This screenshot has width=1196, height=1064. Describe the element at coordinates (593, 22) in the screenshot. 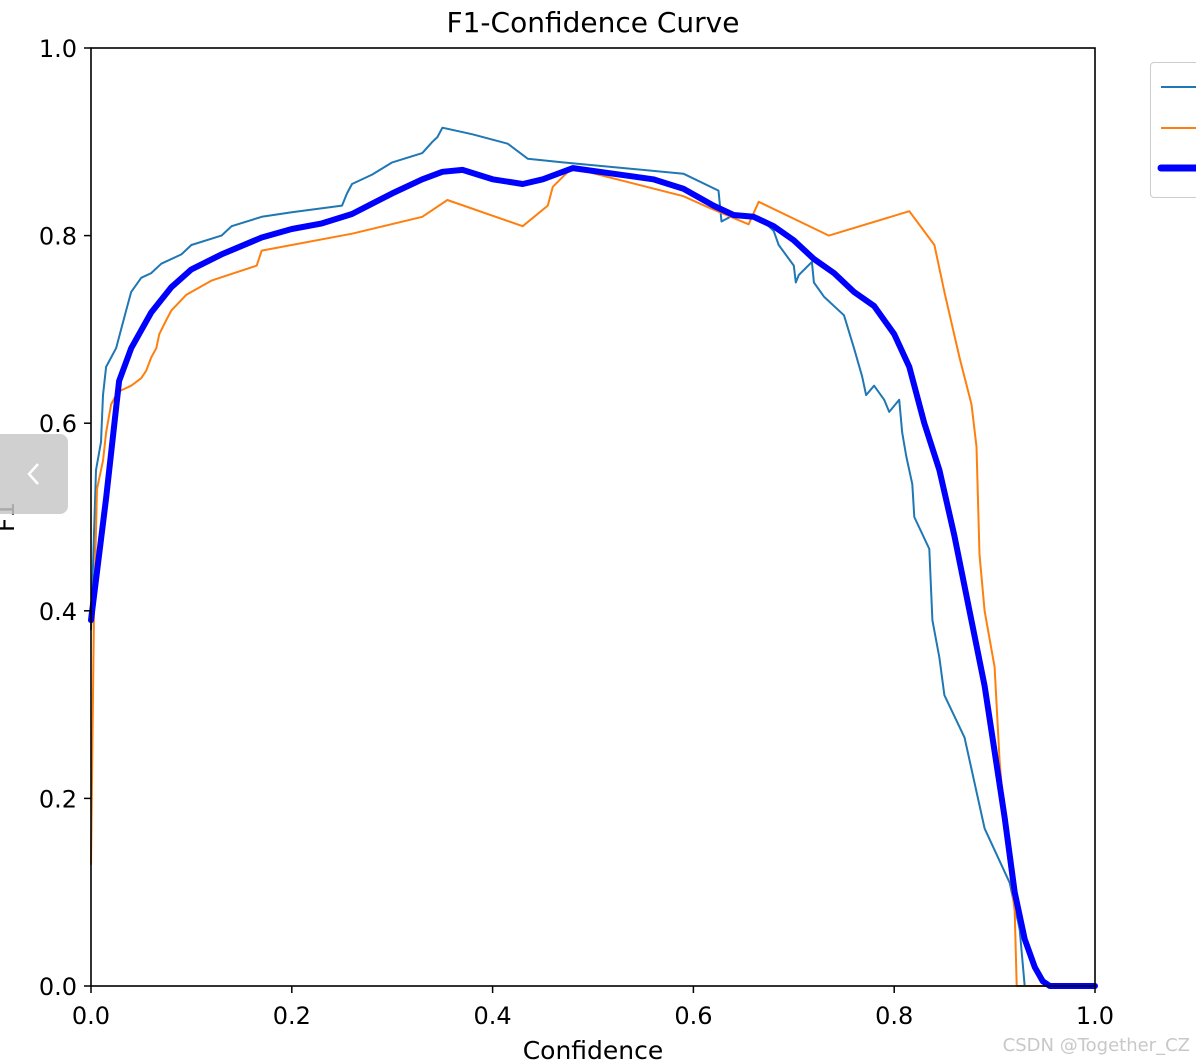

I see `chart-title: F1-Confidence Curve` at that location.